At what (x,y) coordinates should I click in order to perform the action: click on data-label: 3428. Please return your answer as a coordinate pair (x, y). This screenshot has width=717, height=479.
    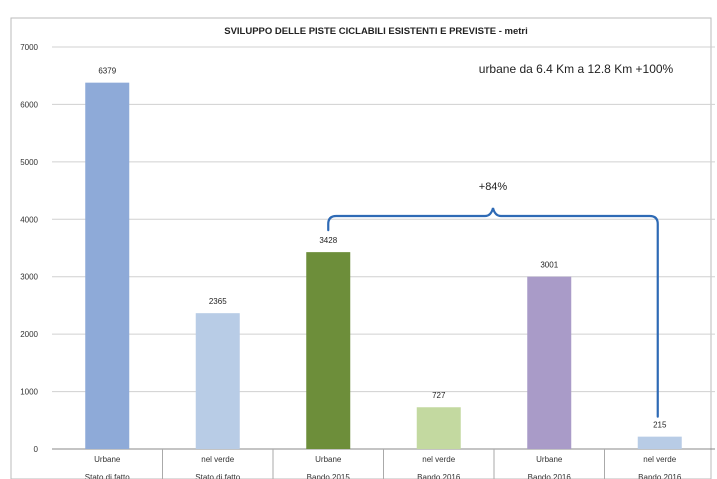
    Looking at the image, I should click on (328, 240).